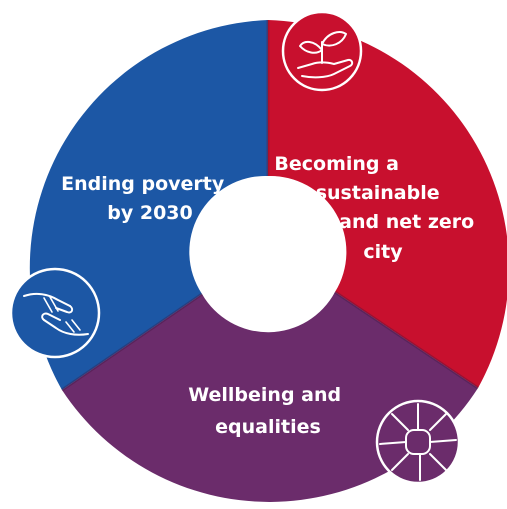 The width and height of the screenshot is (507, 509). I want to click on label-wellbeing-equalities: Wellbeing and equalities, so click(268, 411).